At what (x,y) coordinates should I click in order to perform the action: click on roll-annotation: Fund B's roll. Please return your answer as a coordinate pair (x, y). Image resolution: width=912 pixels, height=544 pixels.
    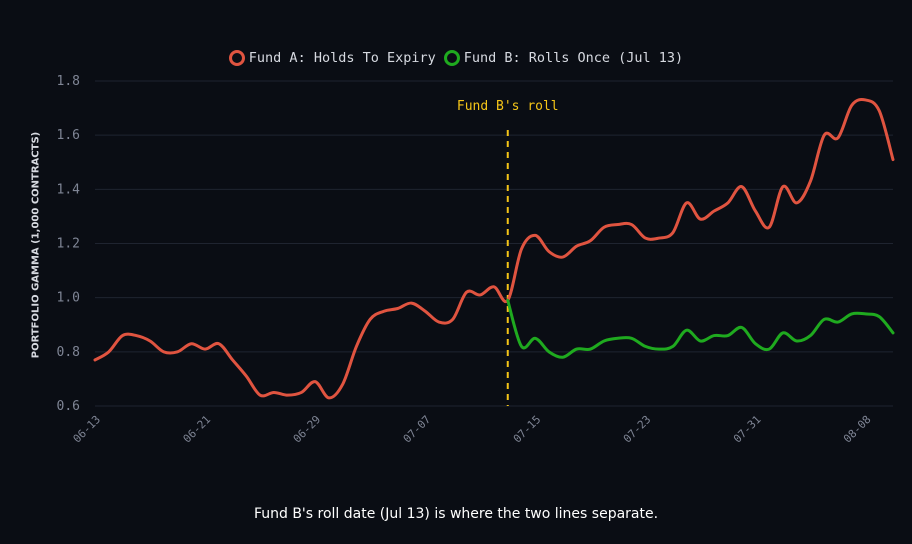
    Looking at the image, I should click on (508, 252).